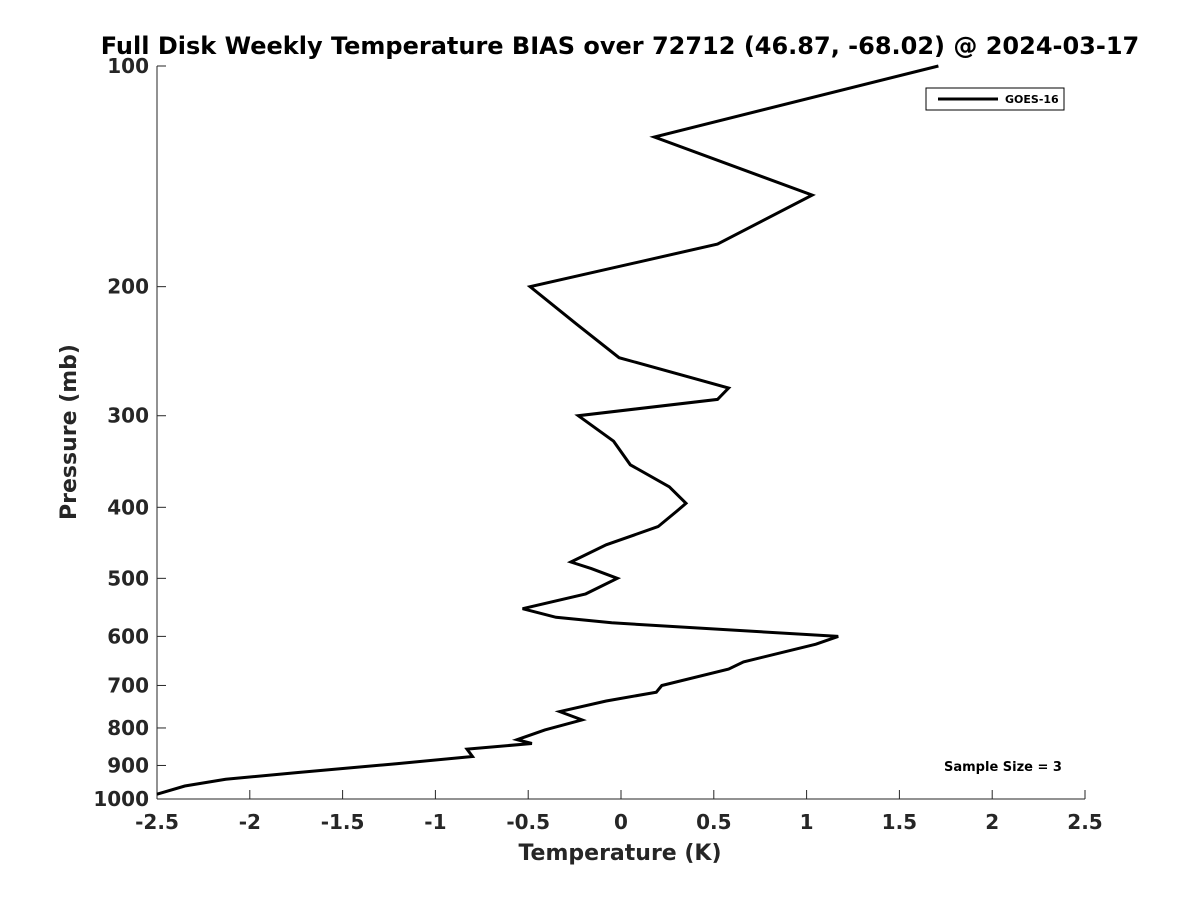 The height and width of the screenshot is (900, 1200). I want to click on x-tick-label: 2, so click(992, 822).